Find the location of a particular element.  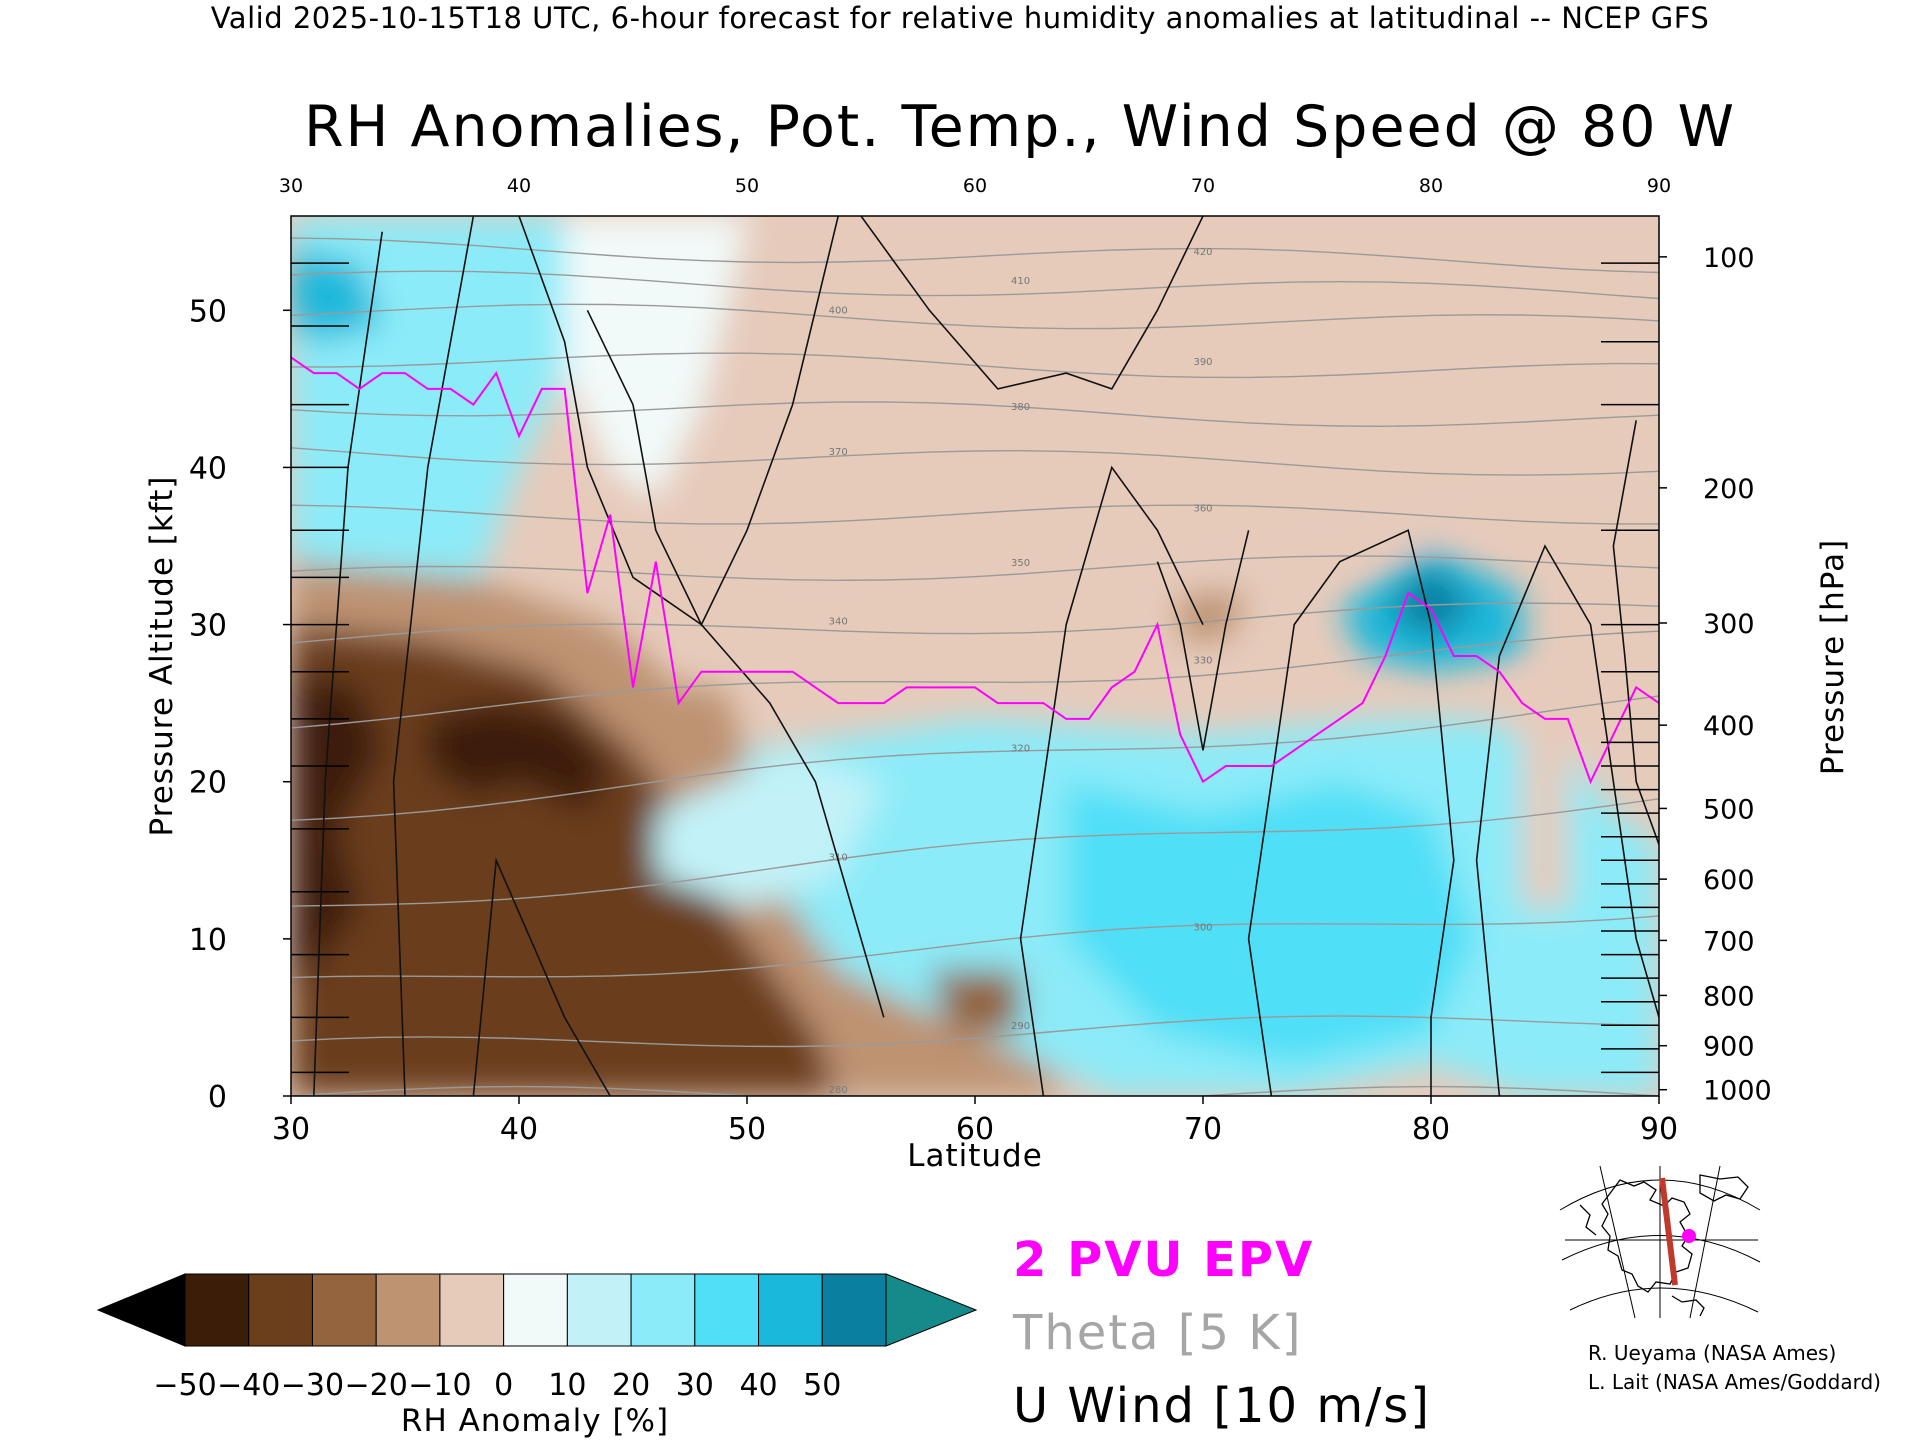

theta-label-380: 380 is located at coordinates (1020, 407).